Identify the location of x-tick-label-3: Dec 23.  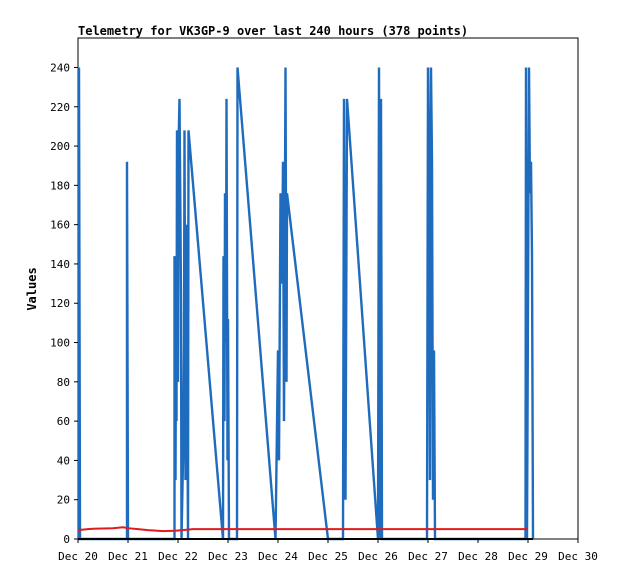
(228, 556).